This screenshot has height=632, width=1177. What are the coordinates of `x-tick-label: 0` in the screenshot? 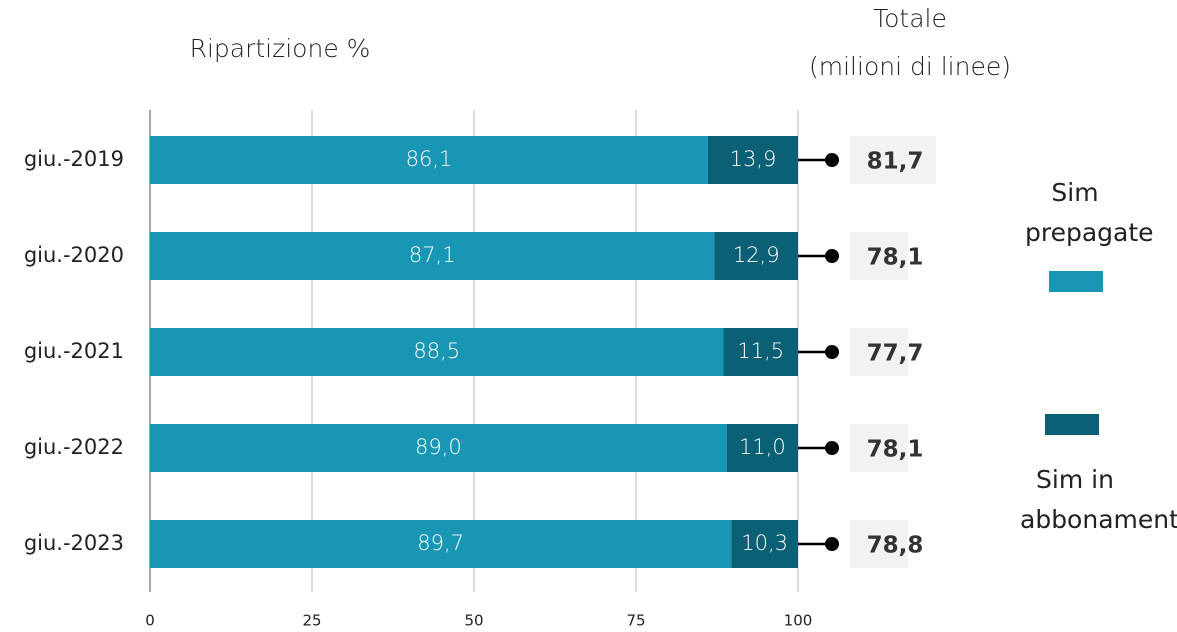 It's located at (150, 621).